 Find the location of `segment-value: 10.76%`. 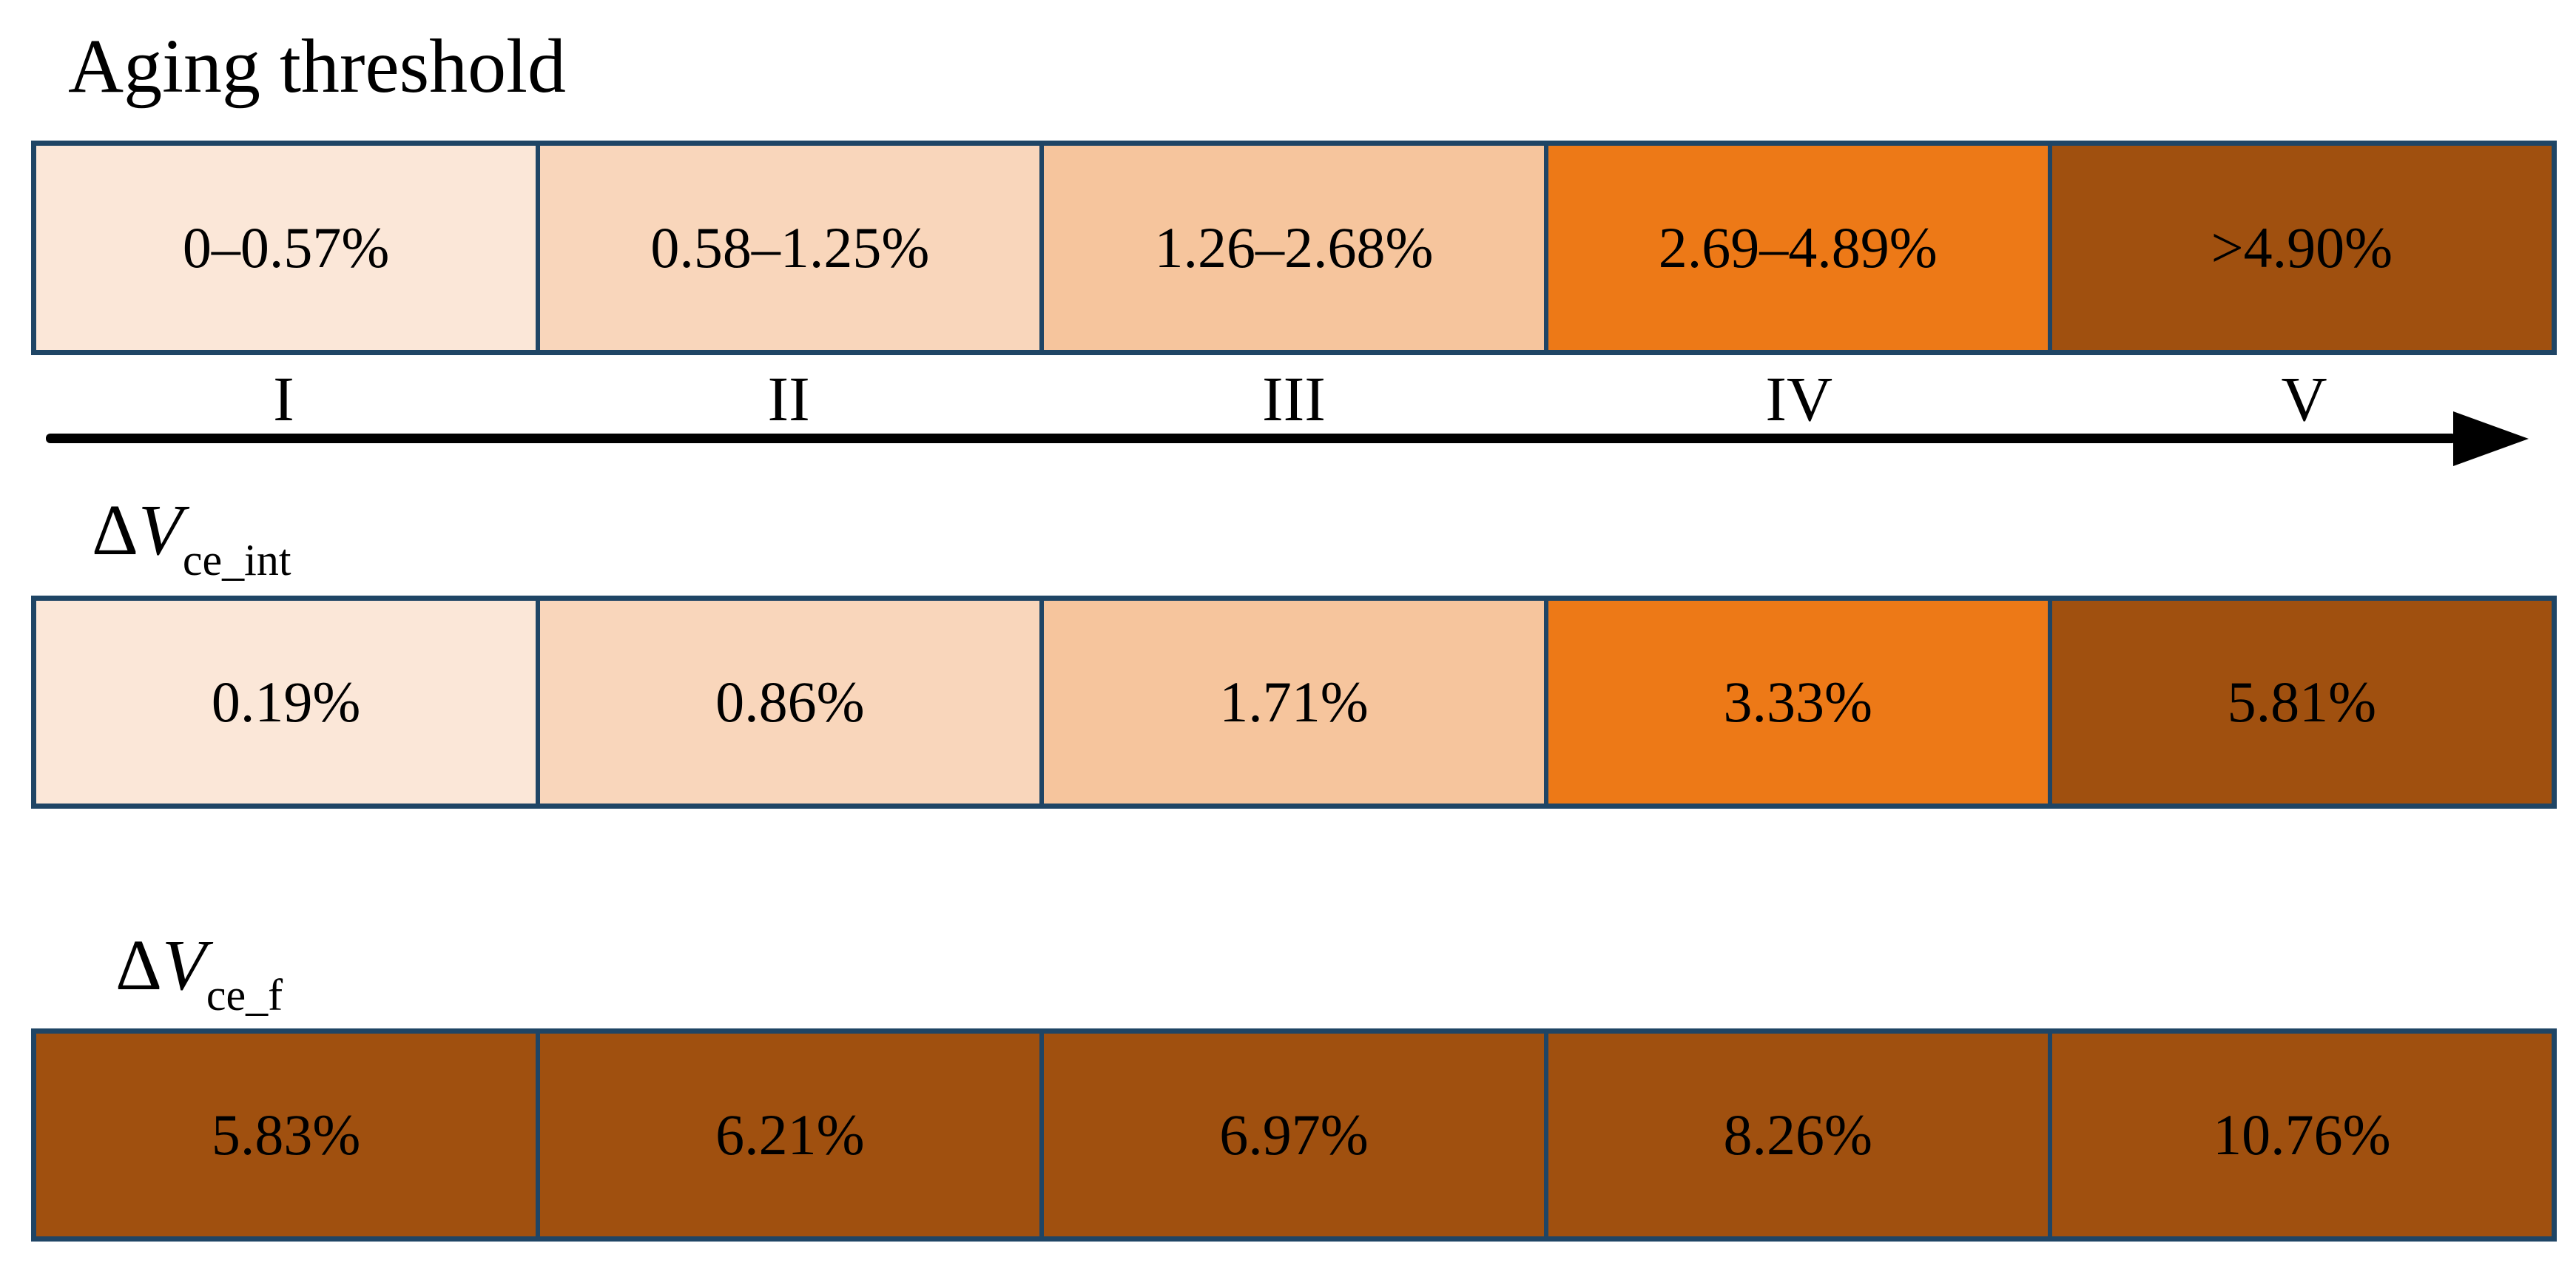

segment-value: 10.76% is located at coordinates (2302, 1134).